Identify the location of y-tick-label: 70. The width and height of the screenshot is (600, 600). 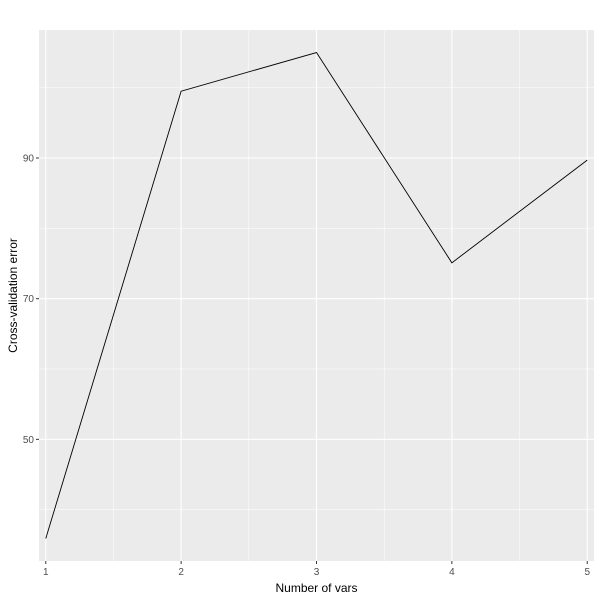
(29, 299).